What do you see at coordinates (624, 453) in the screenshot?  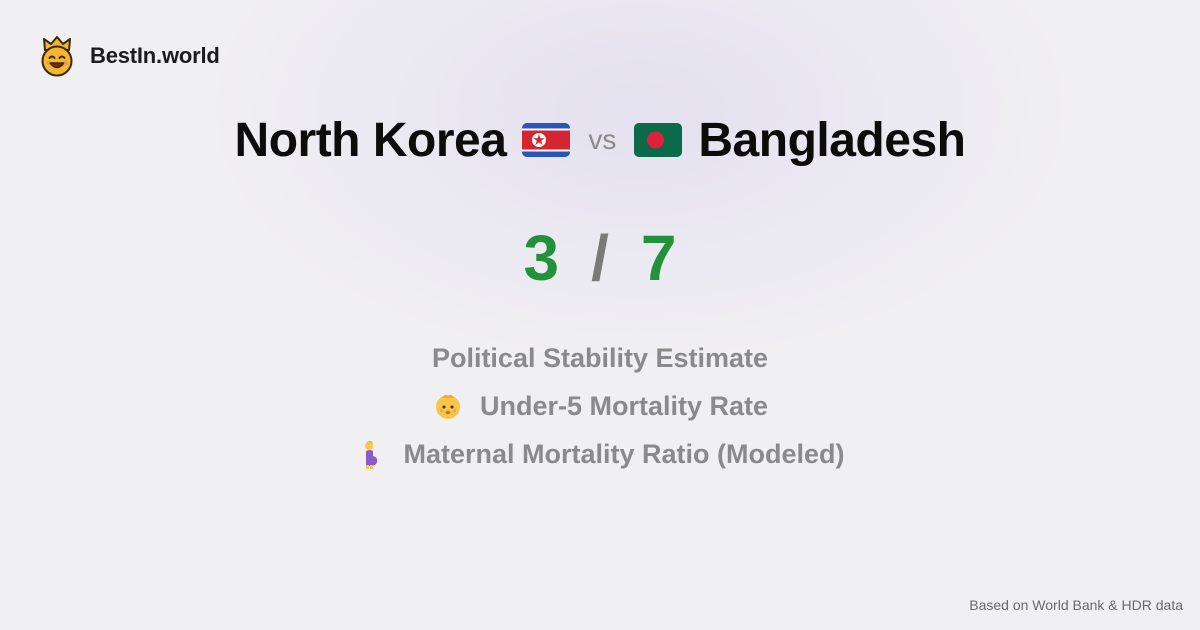 I see `metric-label: Maternal Mortality Ratio (Modeled)` at bounding box center [624, 453].